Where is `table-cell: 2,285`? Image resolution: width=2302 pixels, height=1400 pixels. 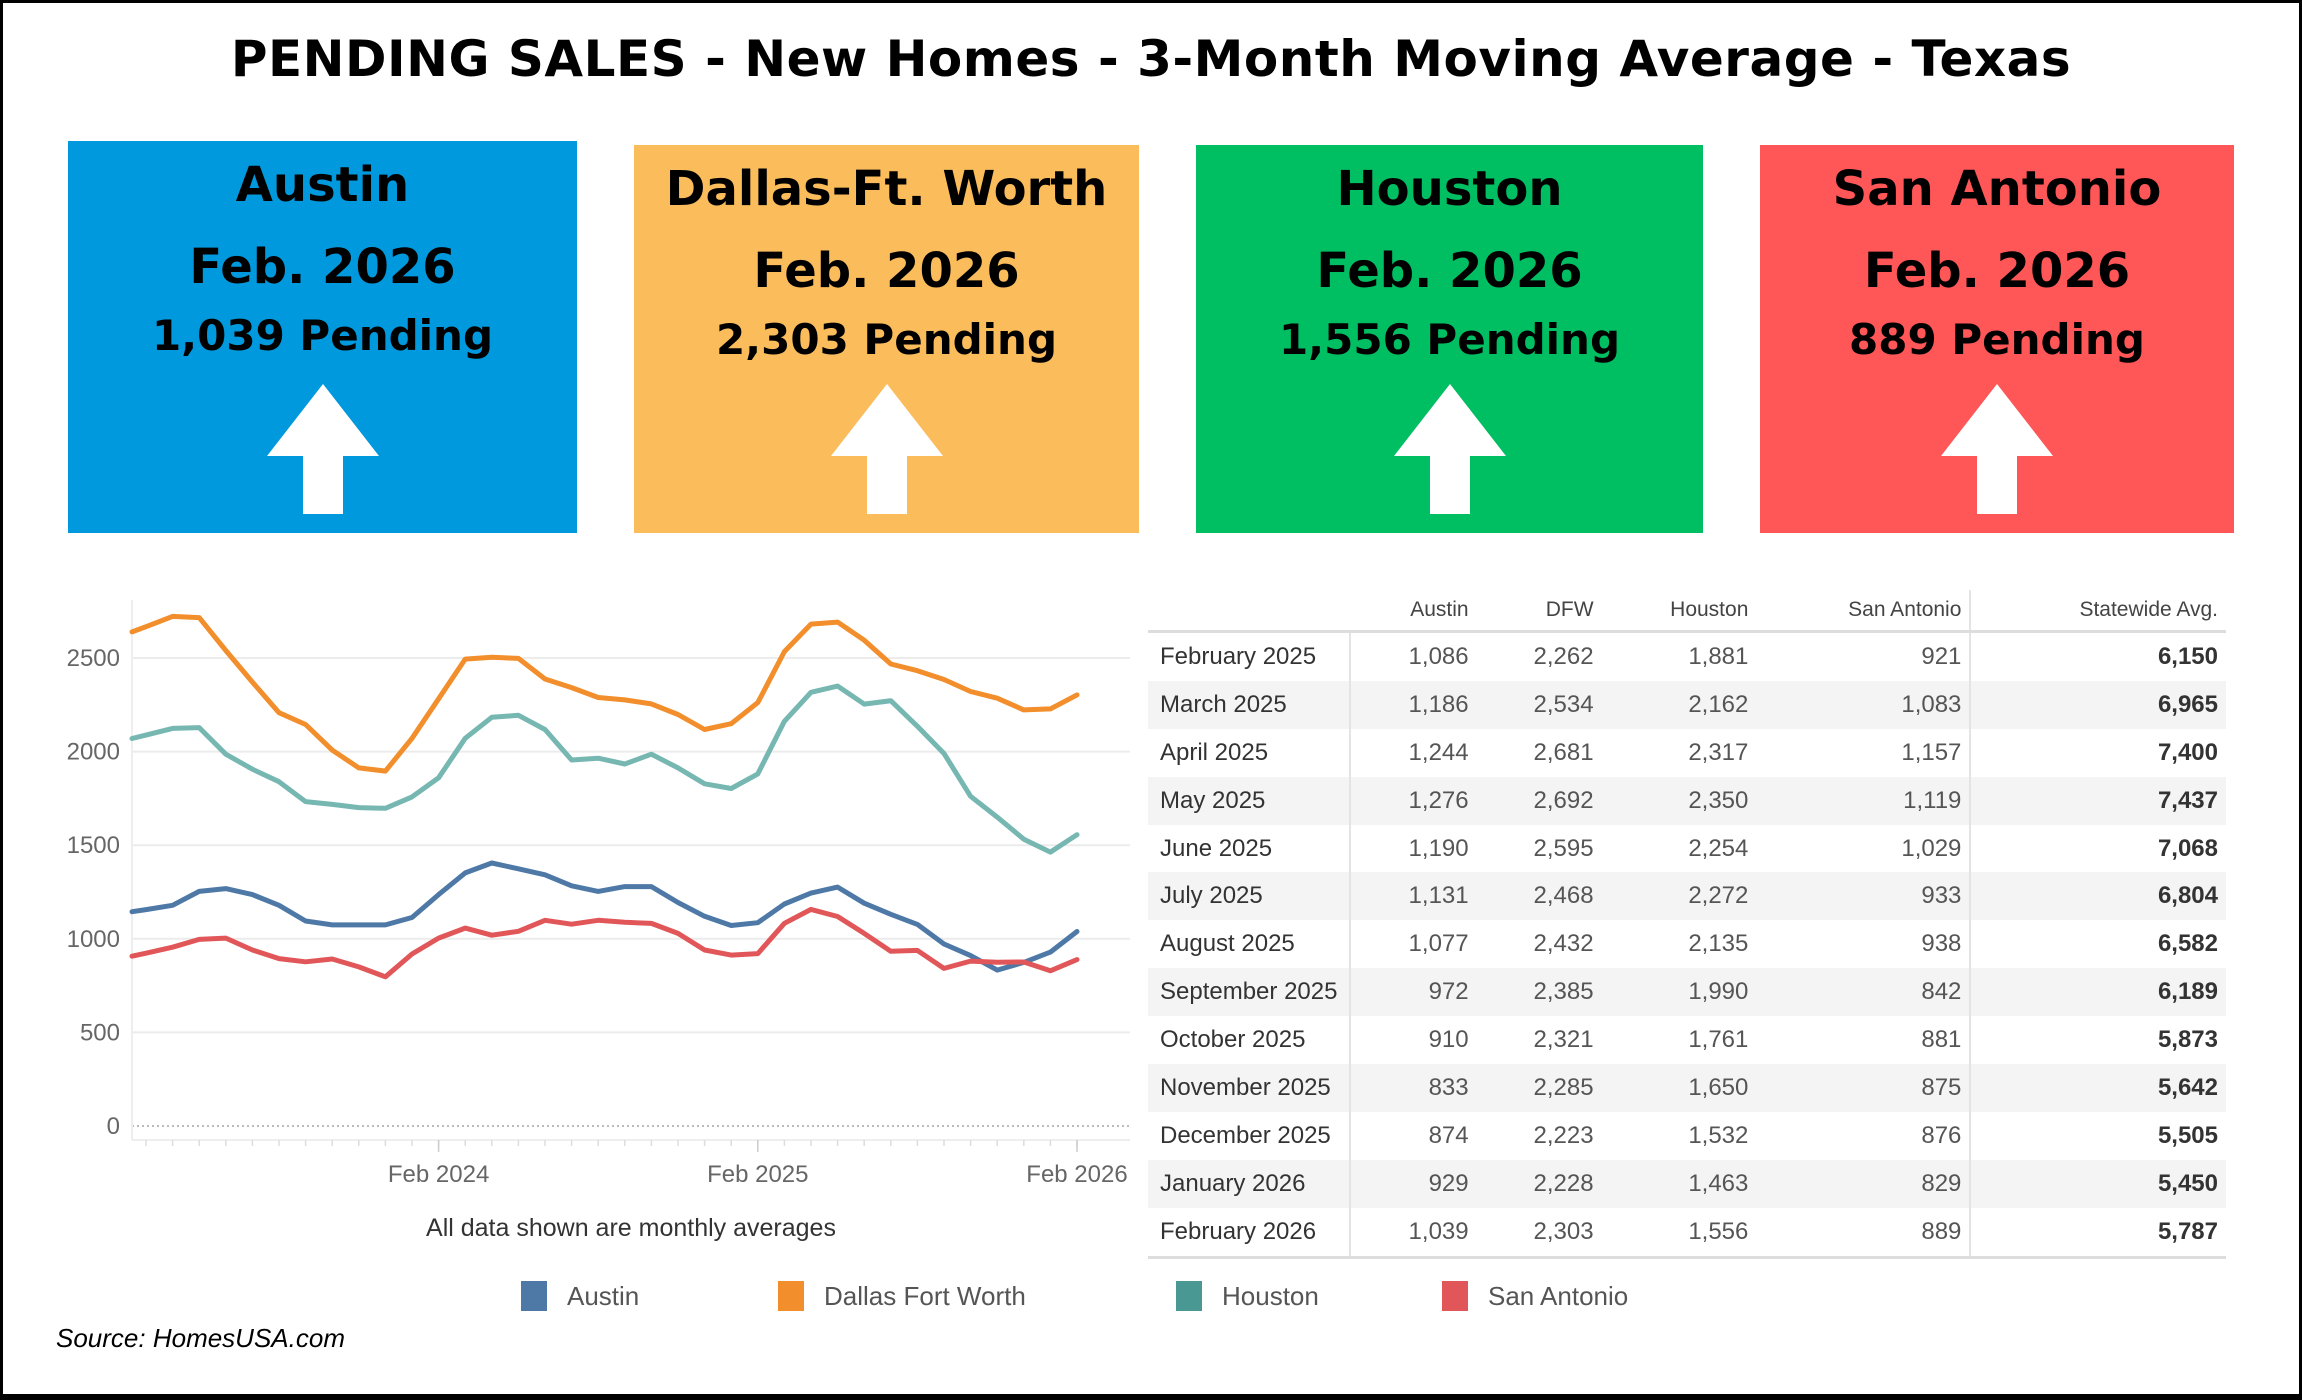 table-cell: 2,285 is located at coordinates (1539, 1088).